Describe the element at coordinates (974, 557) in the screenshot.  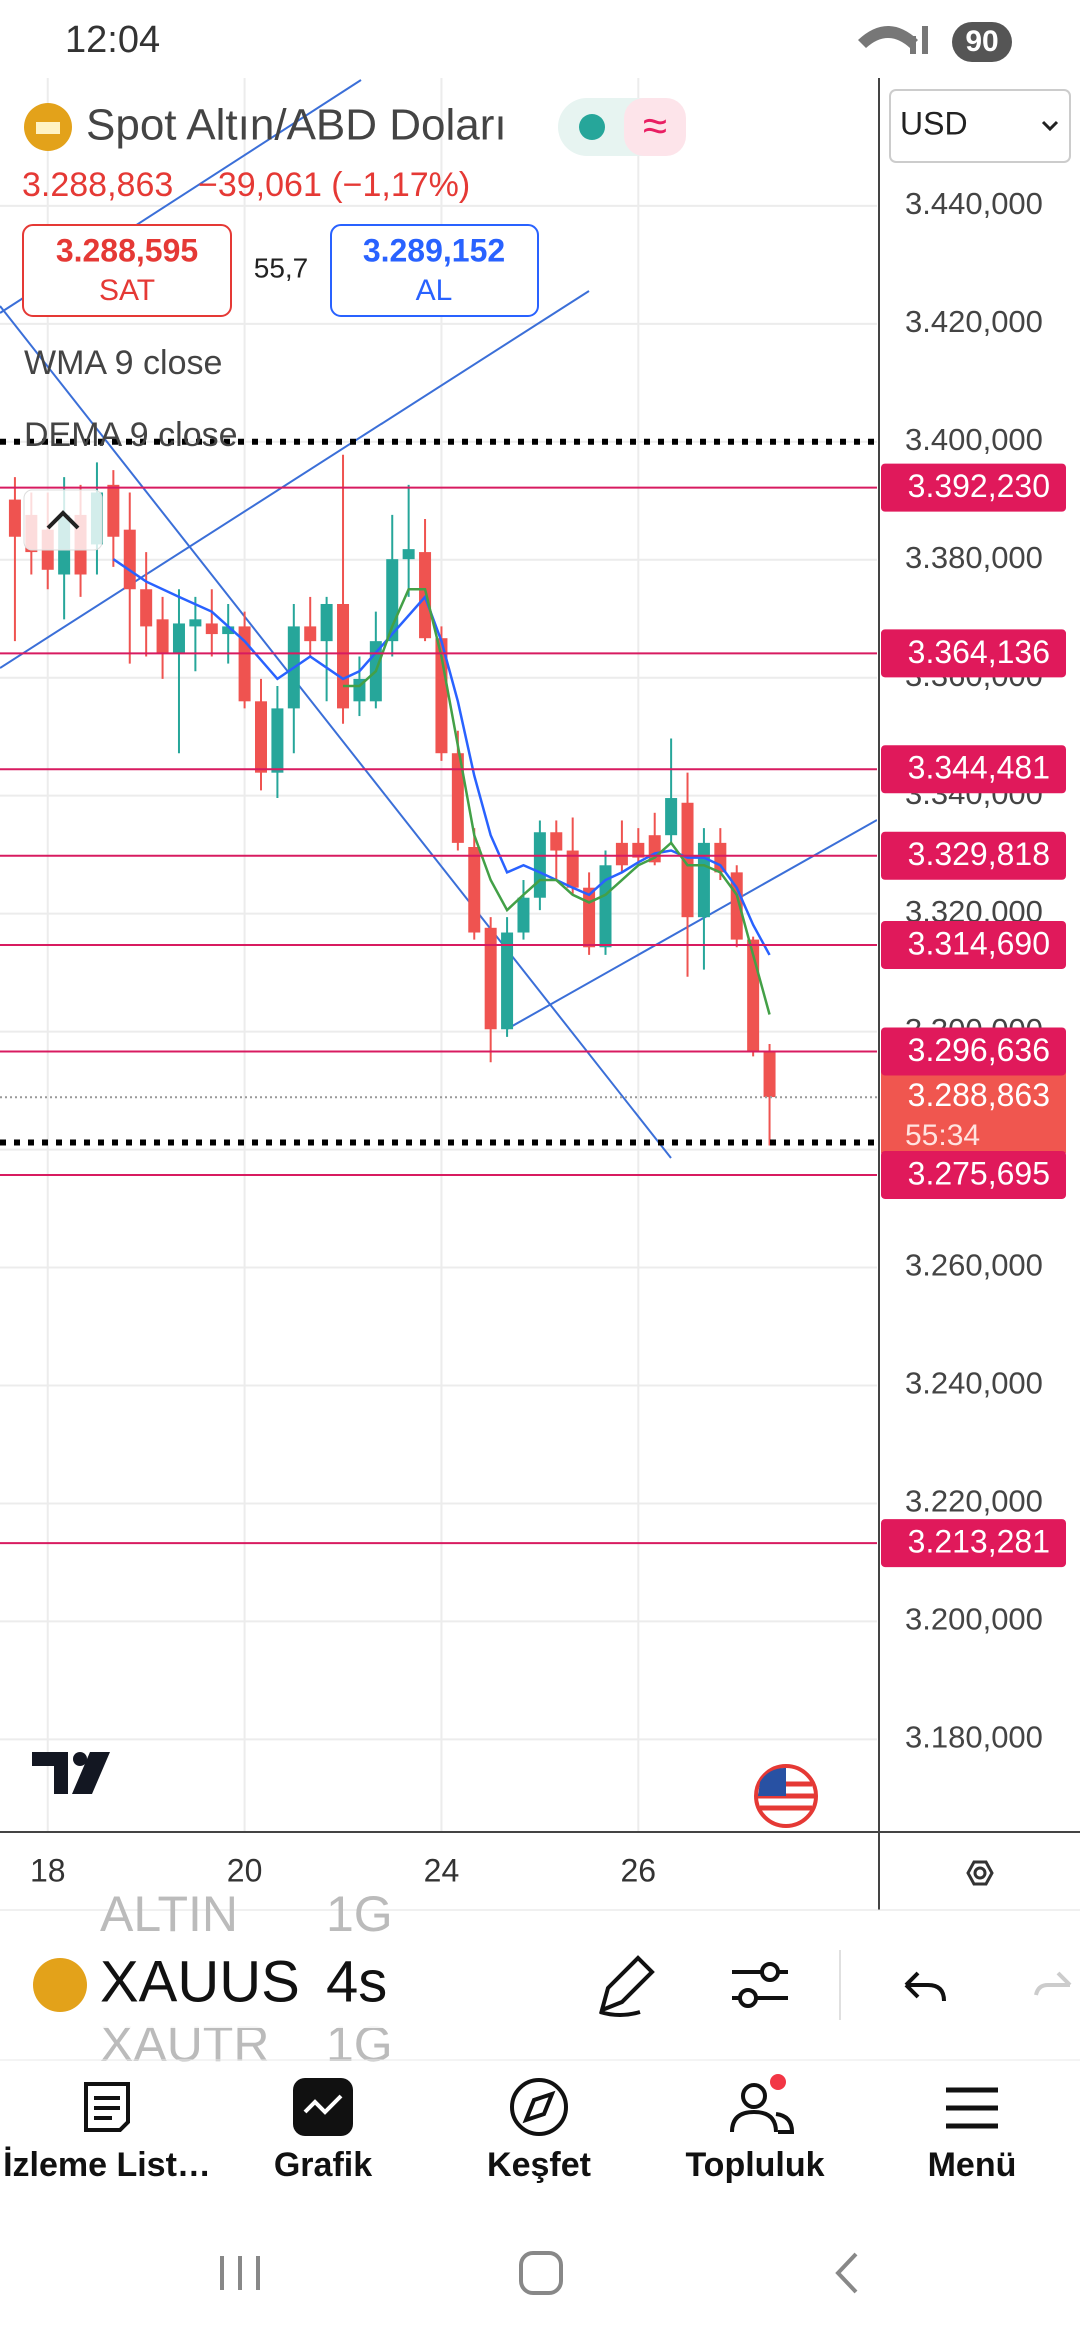
I see `y-tick-label: 3.380,000` at that location.